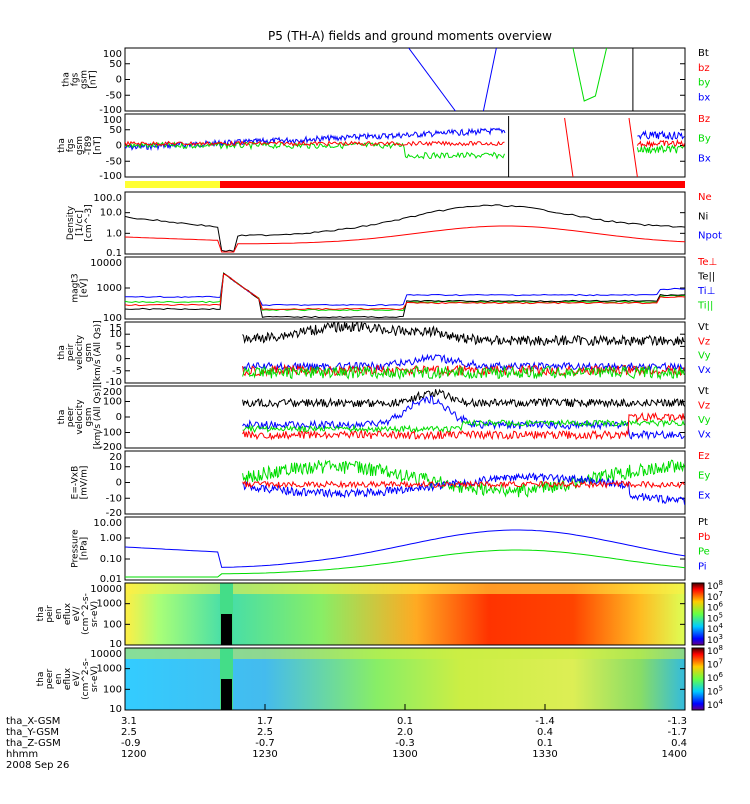  I want to click on x-gsm-value: 1.7, so click(265, 721).